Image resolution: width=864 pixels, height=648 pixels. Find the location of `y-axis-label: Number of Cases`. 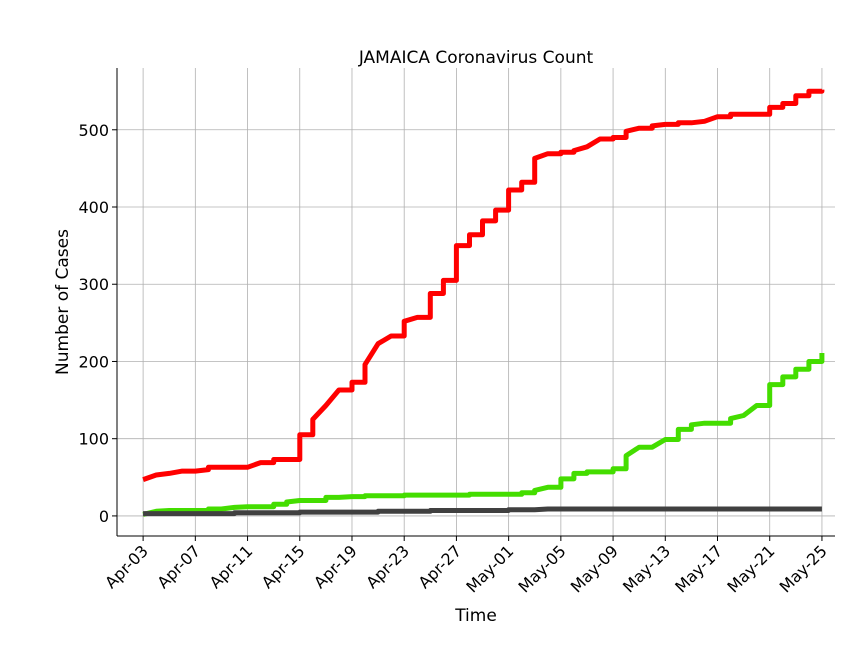

y-axis-label: Number of Cases is located at coordinates (63, 302).